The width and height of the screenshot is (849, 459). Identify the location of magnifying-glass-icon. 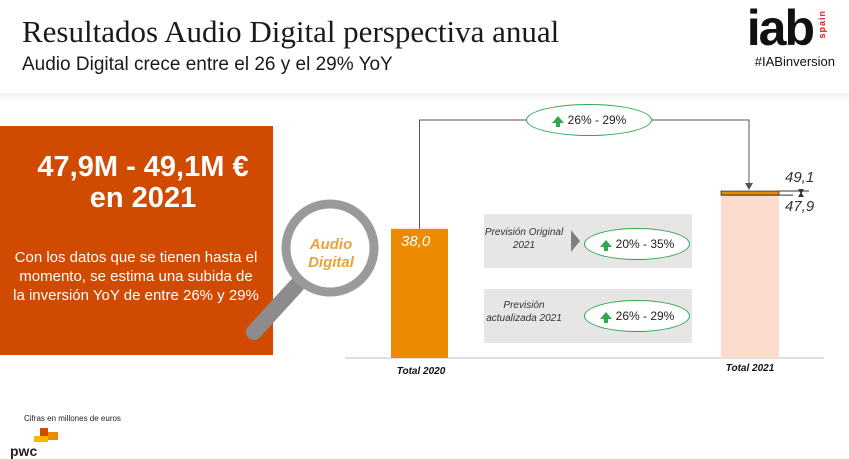
(312, 269).